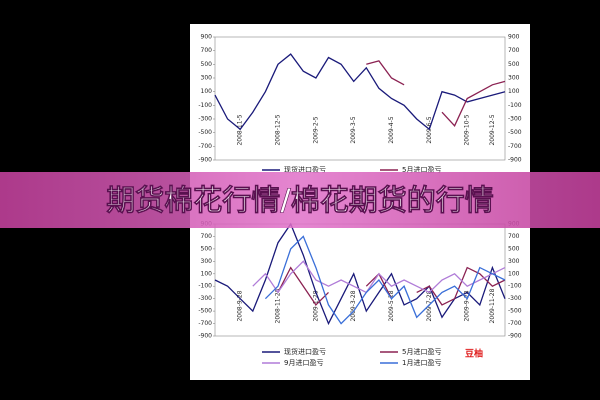  What do you see at coordinates (429, 305) in the screenshot?
I see `x-tick-label: 2009-7-28` at bounding box center [429, 305].